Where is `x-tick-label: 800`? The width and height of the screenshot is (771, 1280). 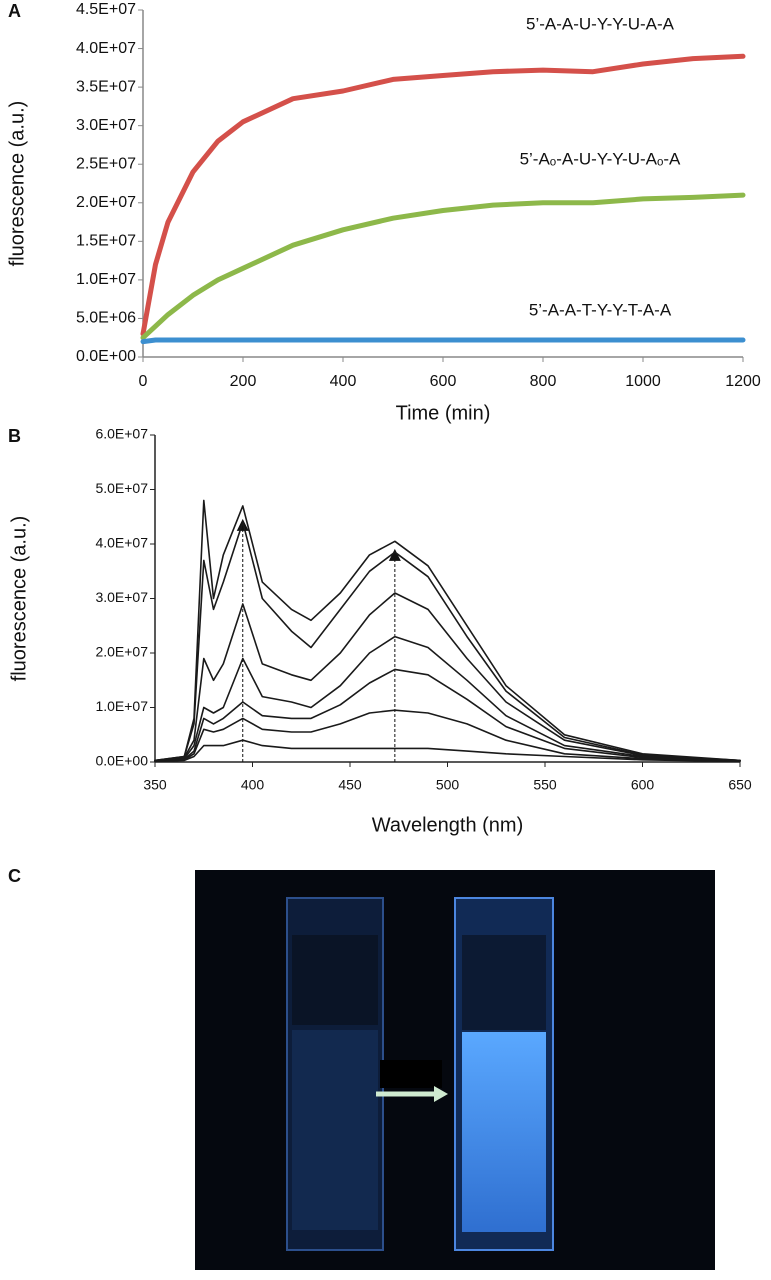 x-tick-label: 800 is located at coordinates (543, 381).